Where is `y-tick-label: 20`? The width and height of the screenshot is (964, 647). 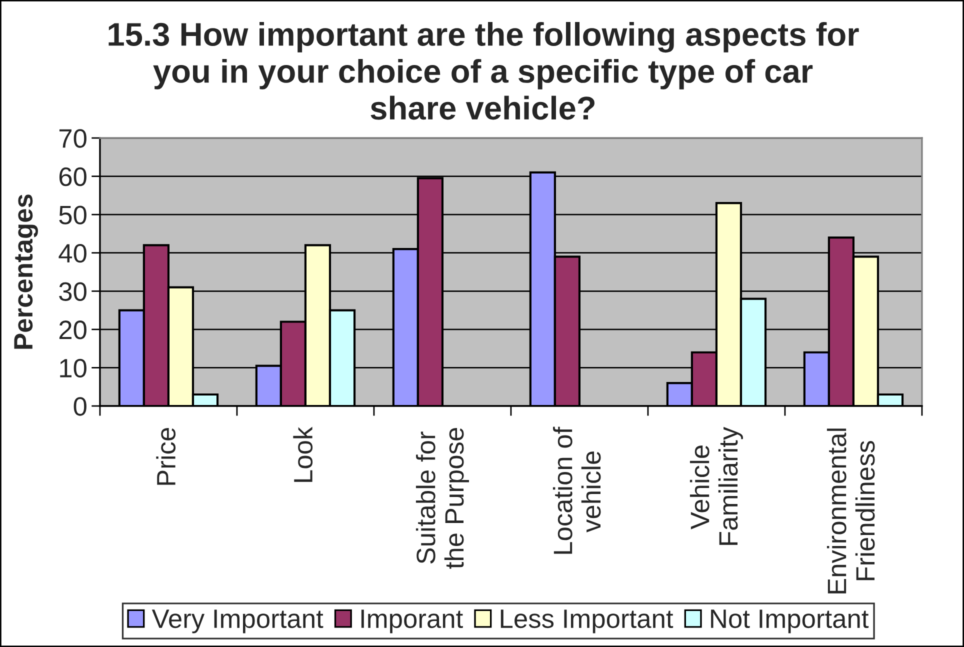 y-tick-label: 20 is located at coordinates (72, 330).